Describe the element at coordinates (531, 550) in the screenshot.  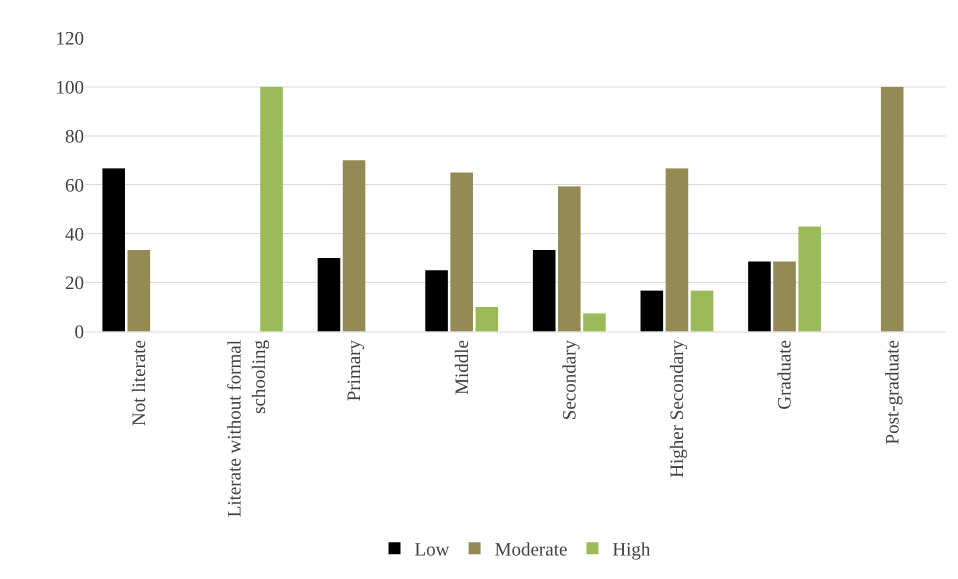
I see `legend-label: Moderate` at that location.